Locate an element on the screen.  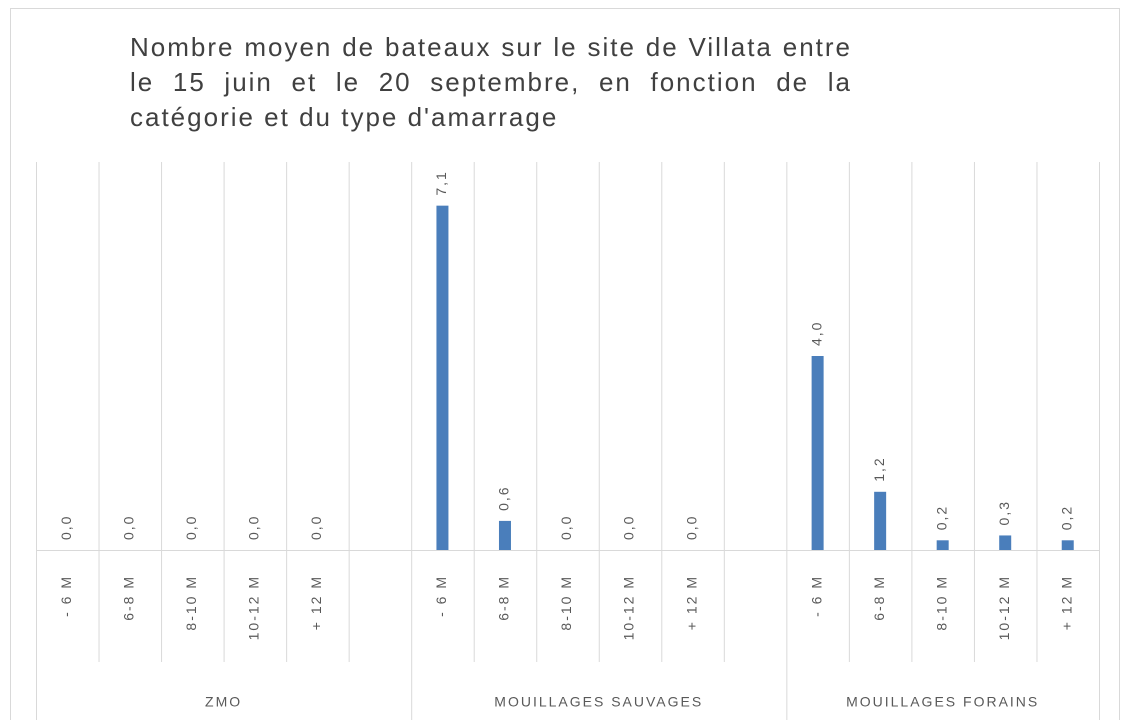
data-label: 1,2 is located at coordinates (879, 468).